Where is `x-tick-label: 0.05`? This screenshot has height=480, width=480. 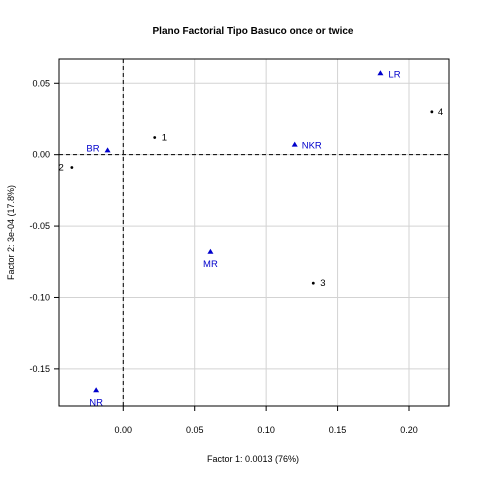
x-tick-label: 0.05 is located at coordinates (195, 430).